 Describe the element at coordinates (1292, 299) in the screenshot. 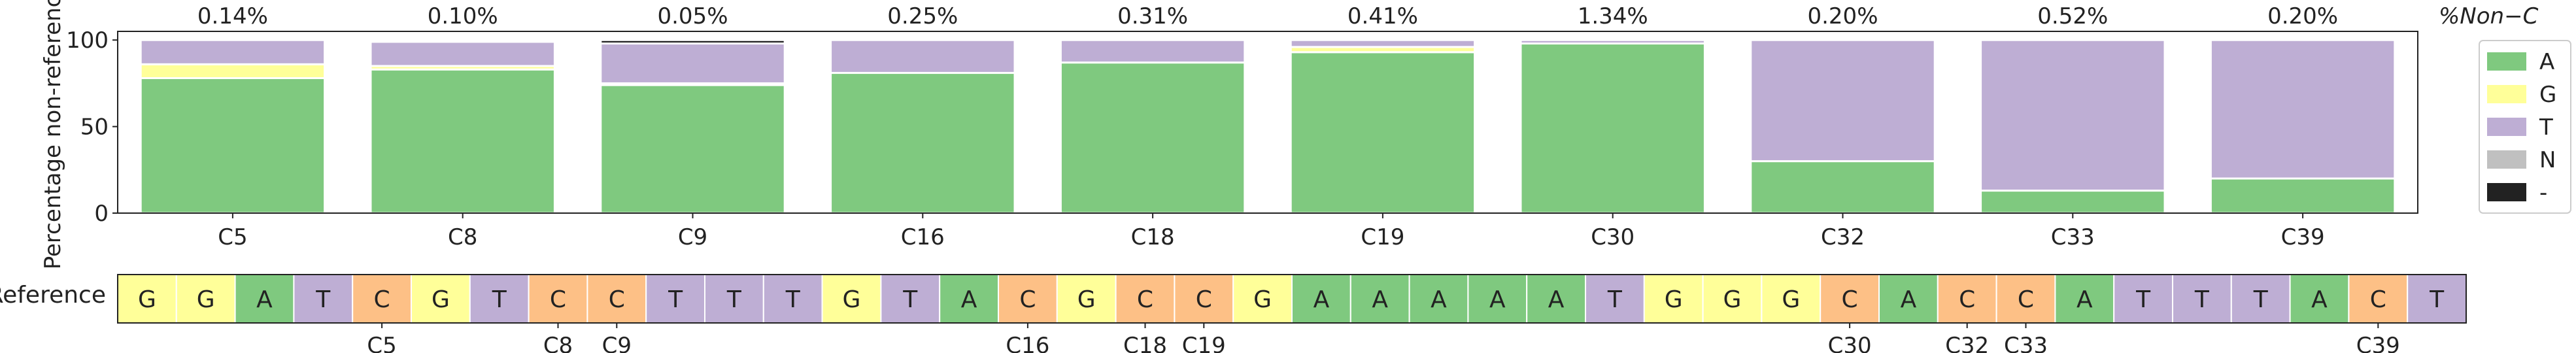

I see `reference-frame` at that location.